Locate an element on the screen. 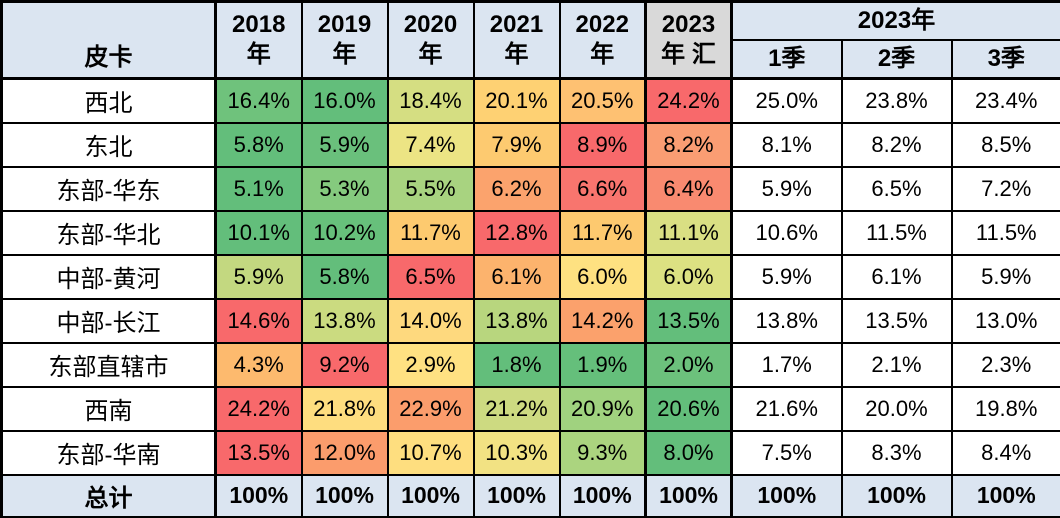  quarter-share-cell: 25.0% is located at coordinates (786, 100).